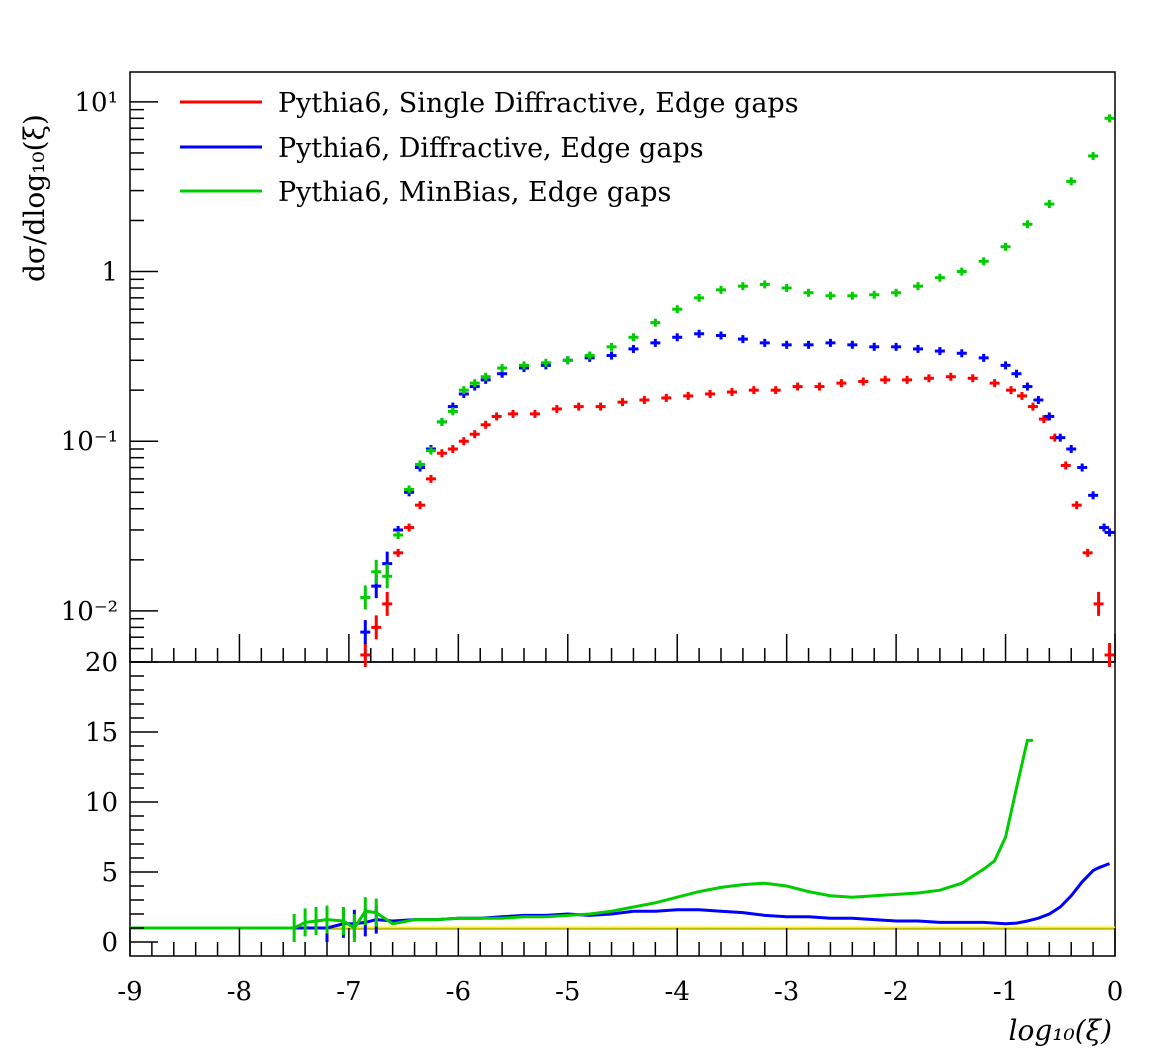 The height and width of the screenshot is (1056, 1153). What do you see at coordinates (458, 992) in the screenshot?
I see `x-tick-label: -6` at bounding box center [458, 992].